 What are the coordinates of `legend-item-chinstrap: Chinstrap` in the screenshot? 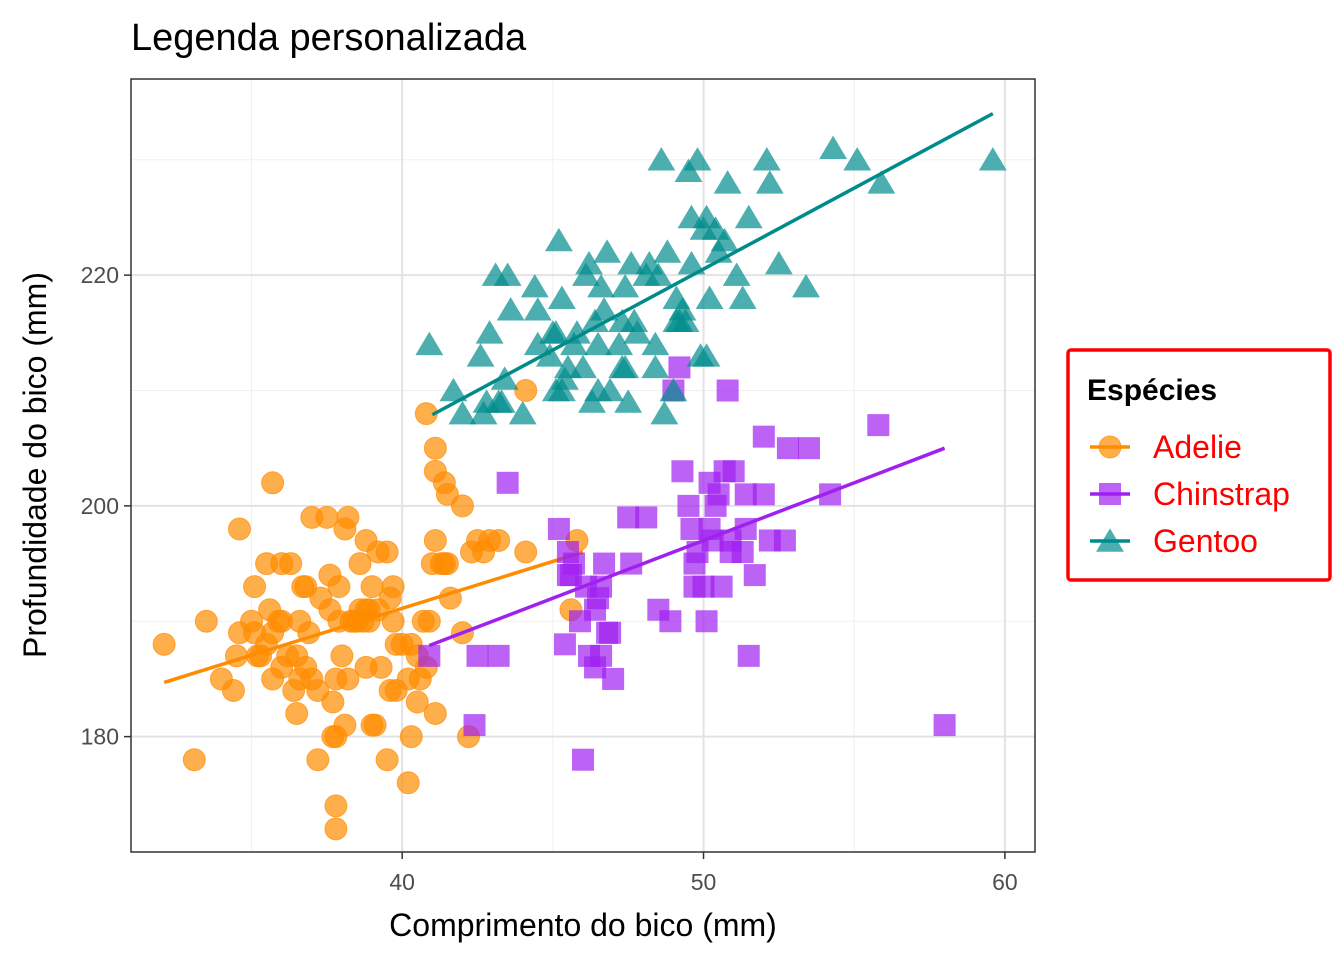 It's located at (1190, 494).